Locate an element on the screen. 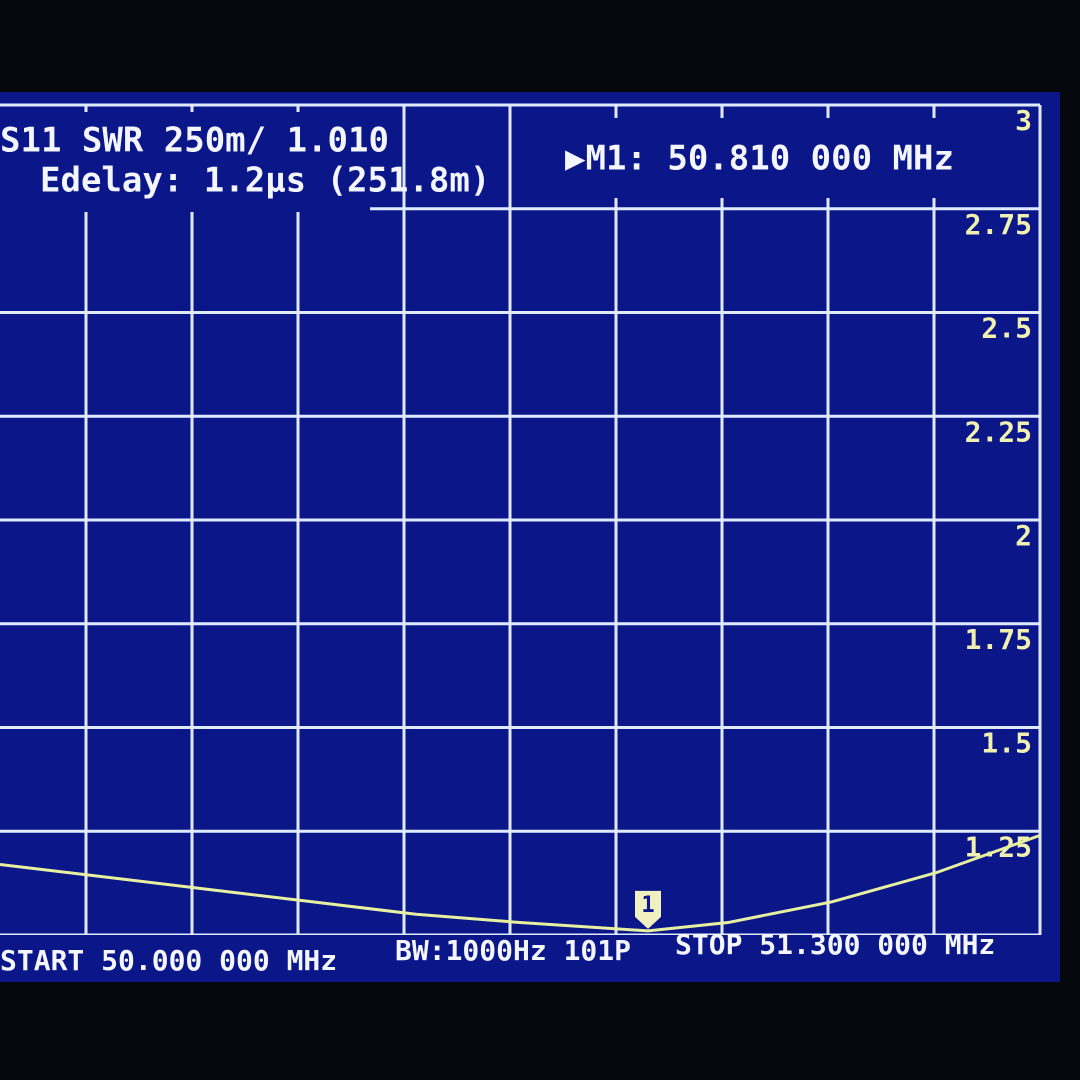  marker-readout: ▶M1: 50.810 000 MHz is located at coordinates (759, 159).